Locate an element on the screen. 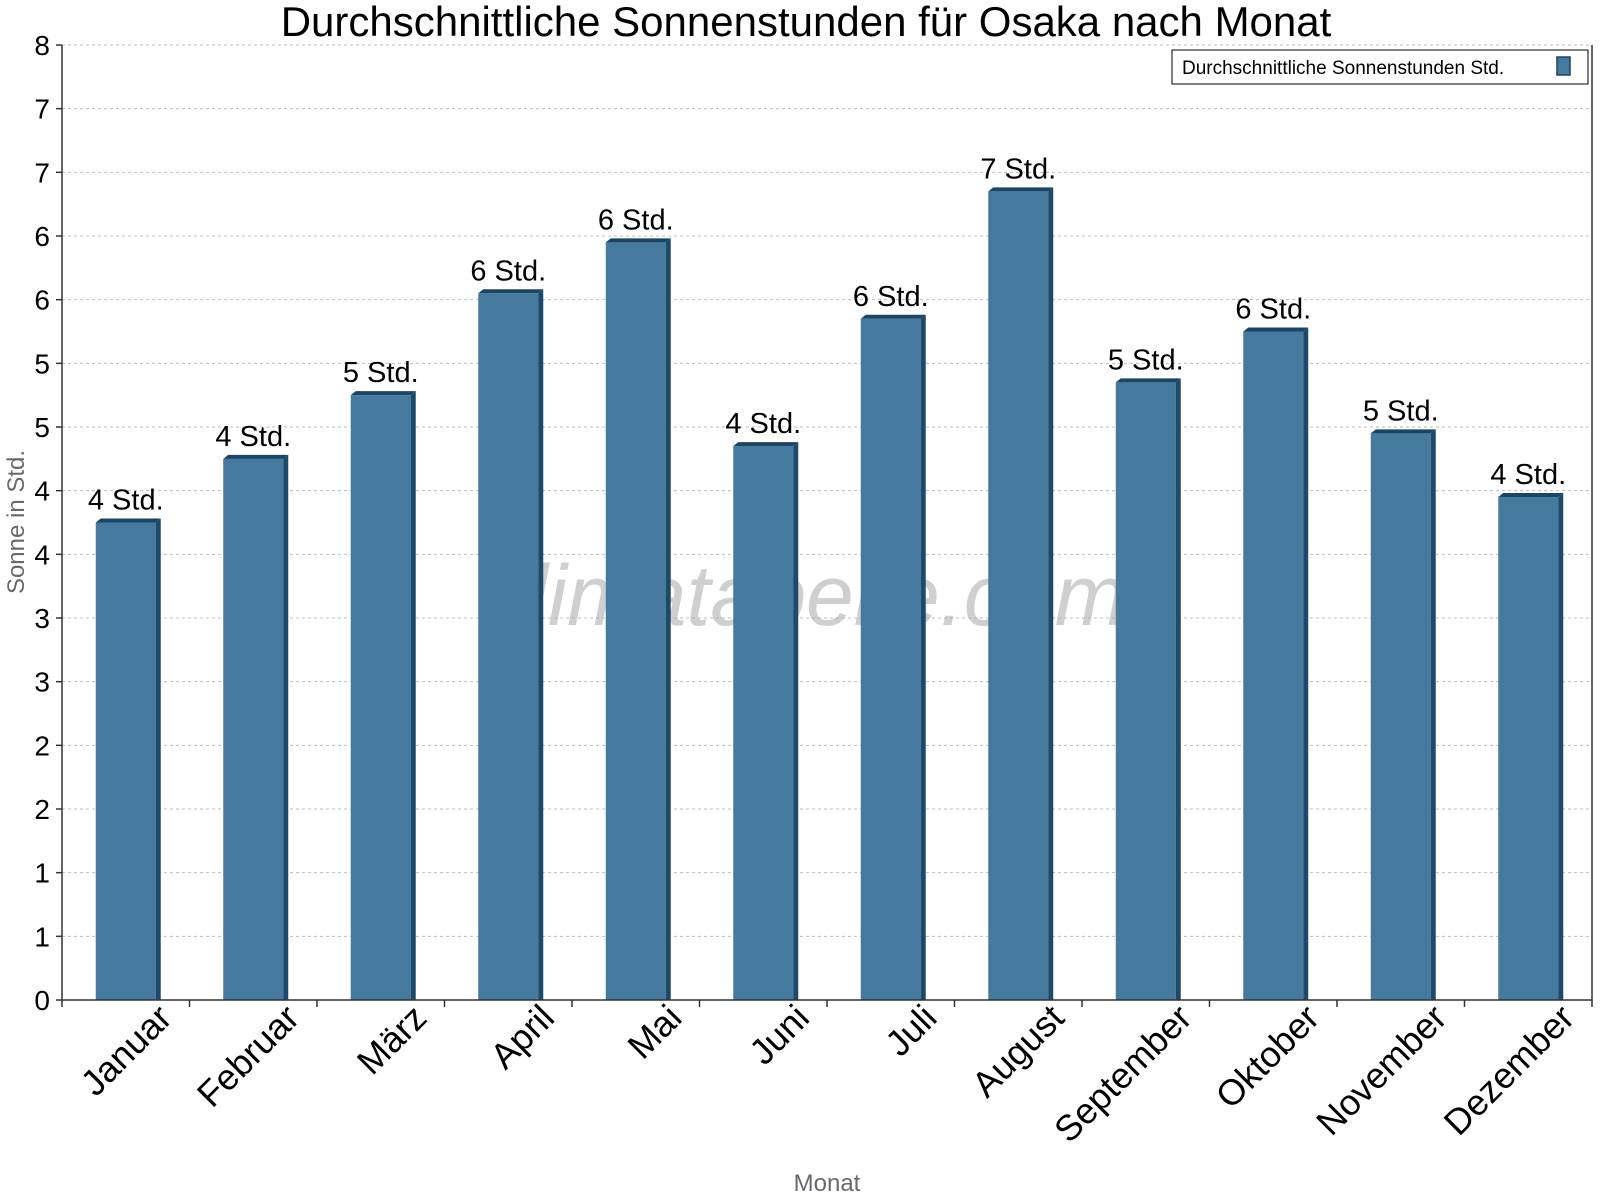  bar-märz is located at coordinates (383, 696).